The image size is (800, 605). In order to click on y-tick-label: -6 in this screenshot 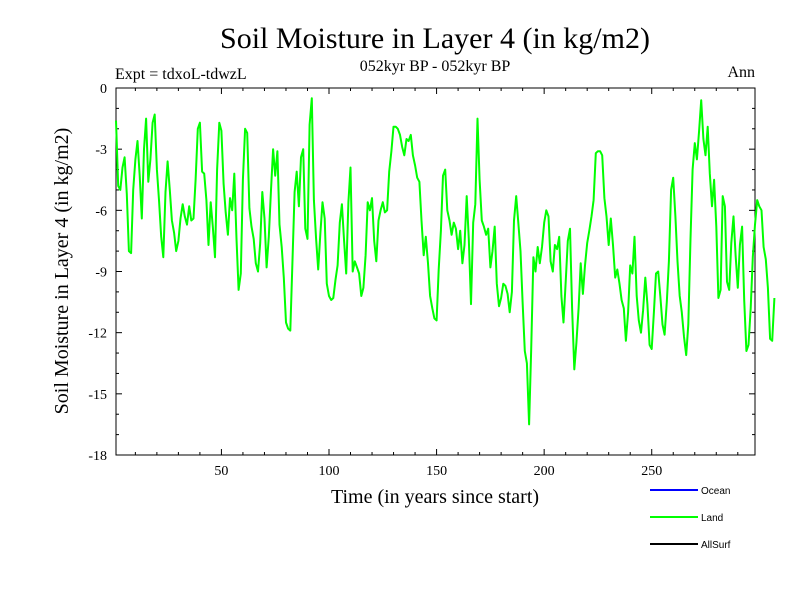, I will do `click(101, 211)`.